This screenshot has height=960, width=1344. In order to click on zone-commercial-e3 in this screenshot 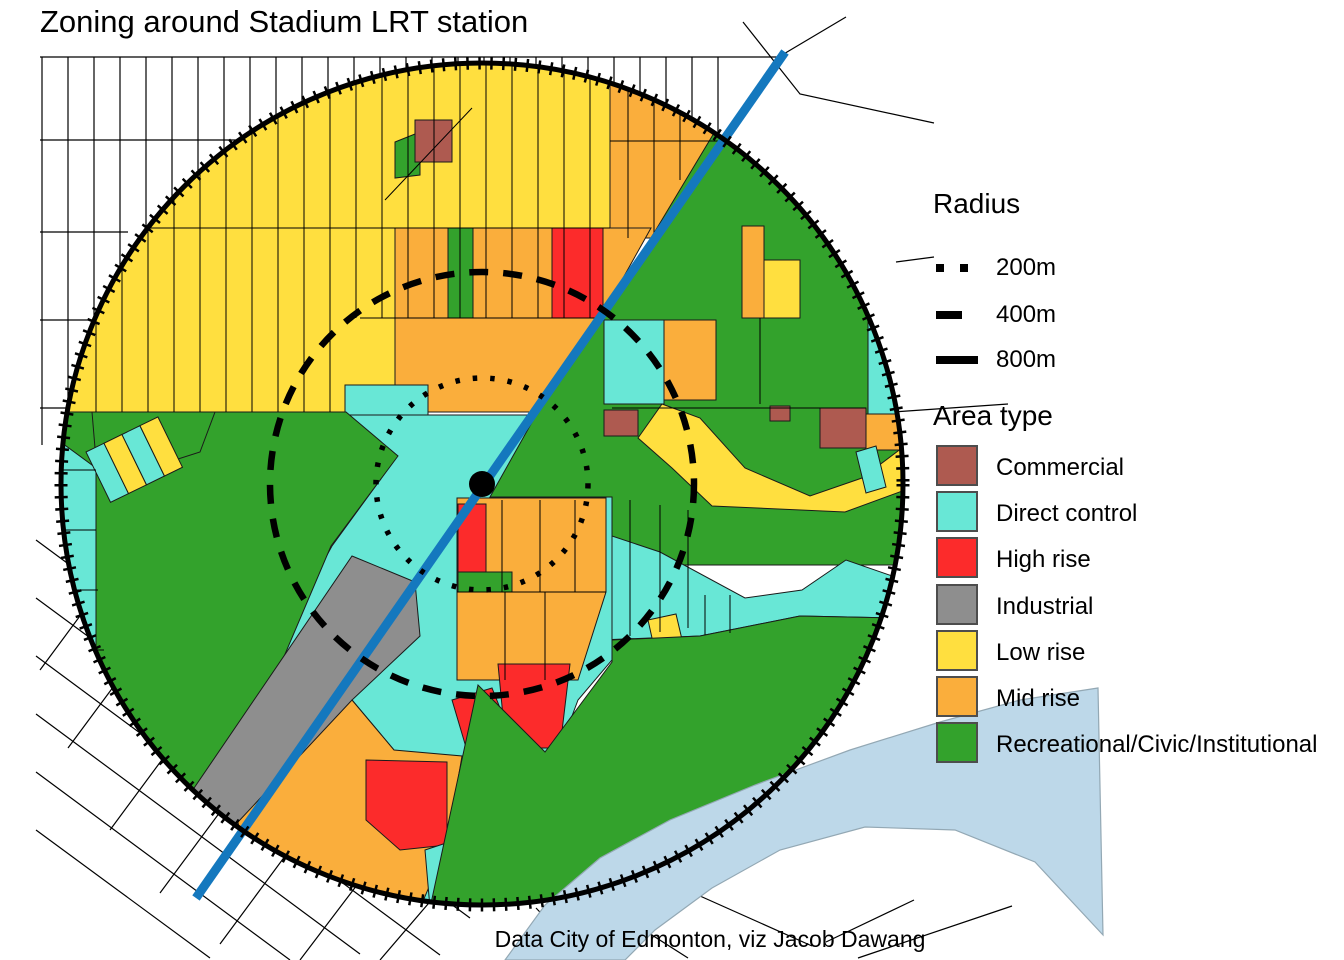, I will do `click(843, 428)`.